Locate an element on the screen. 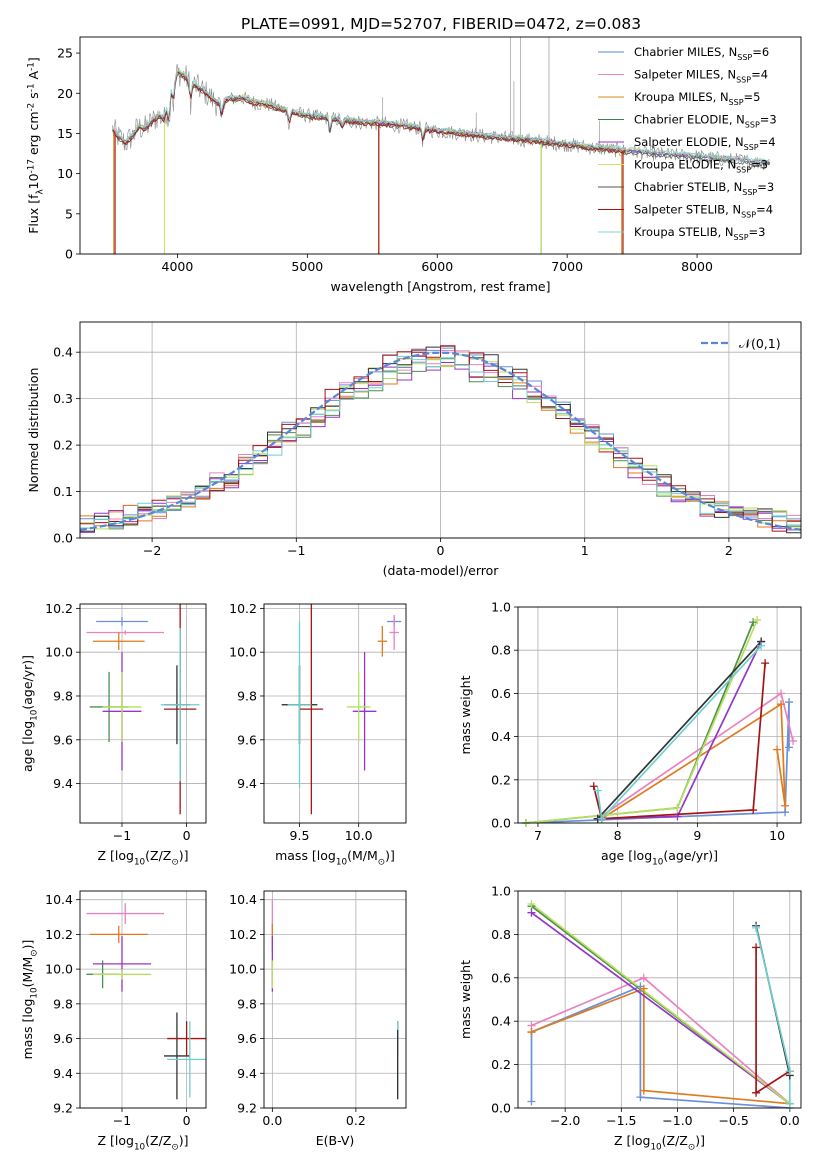 The height and width of the screenshot is (1170, 819). x-tick-label: 1 is located at coordinates (585, 550).